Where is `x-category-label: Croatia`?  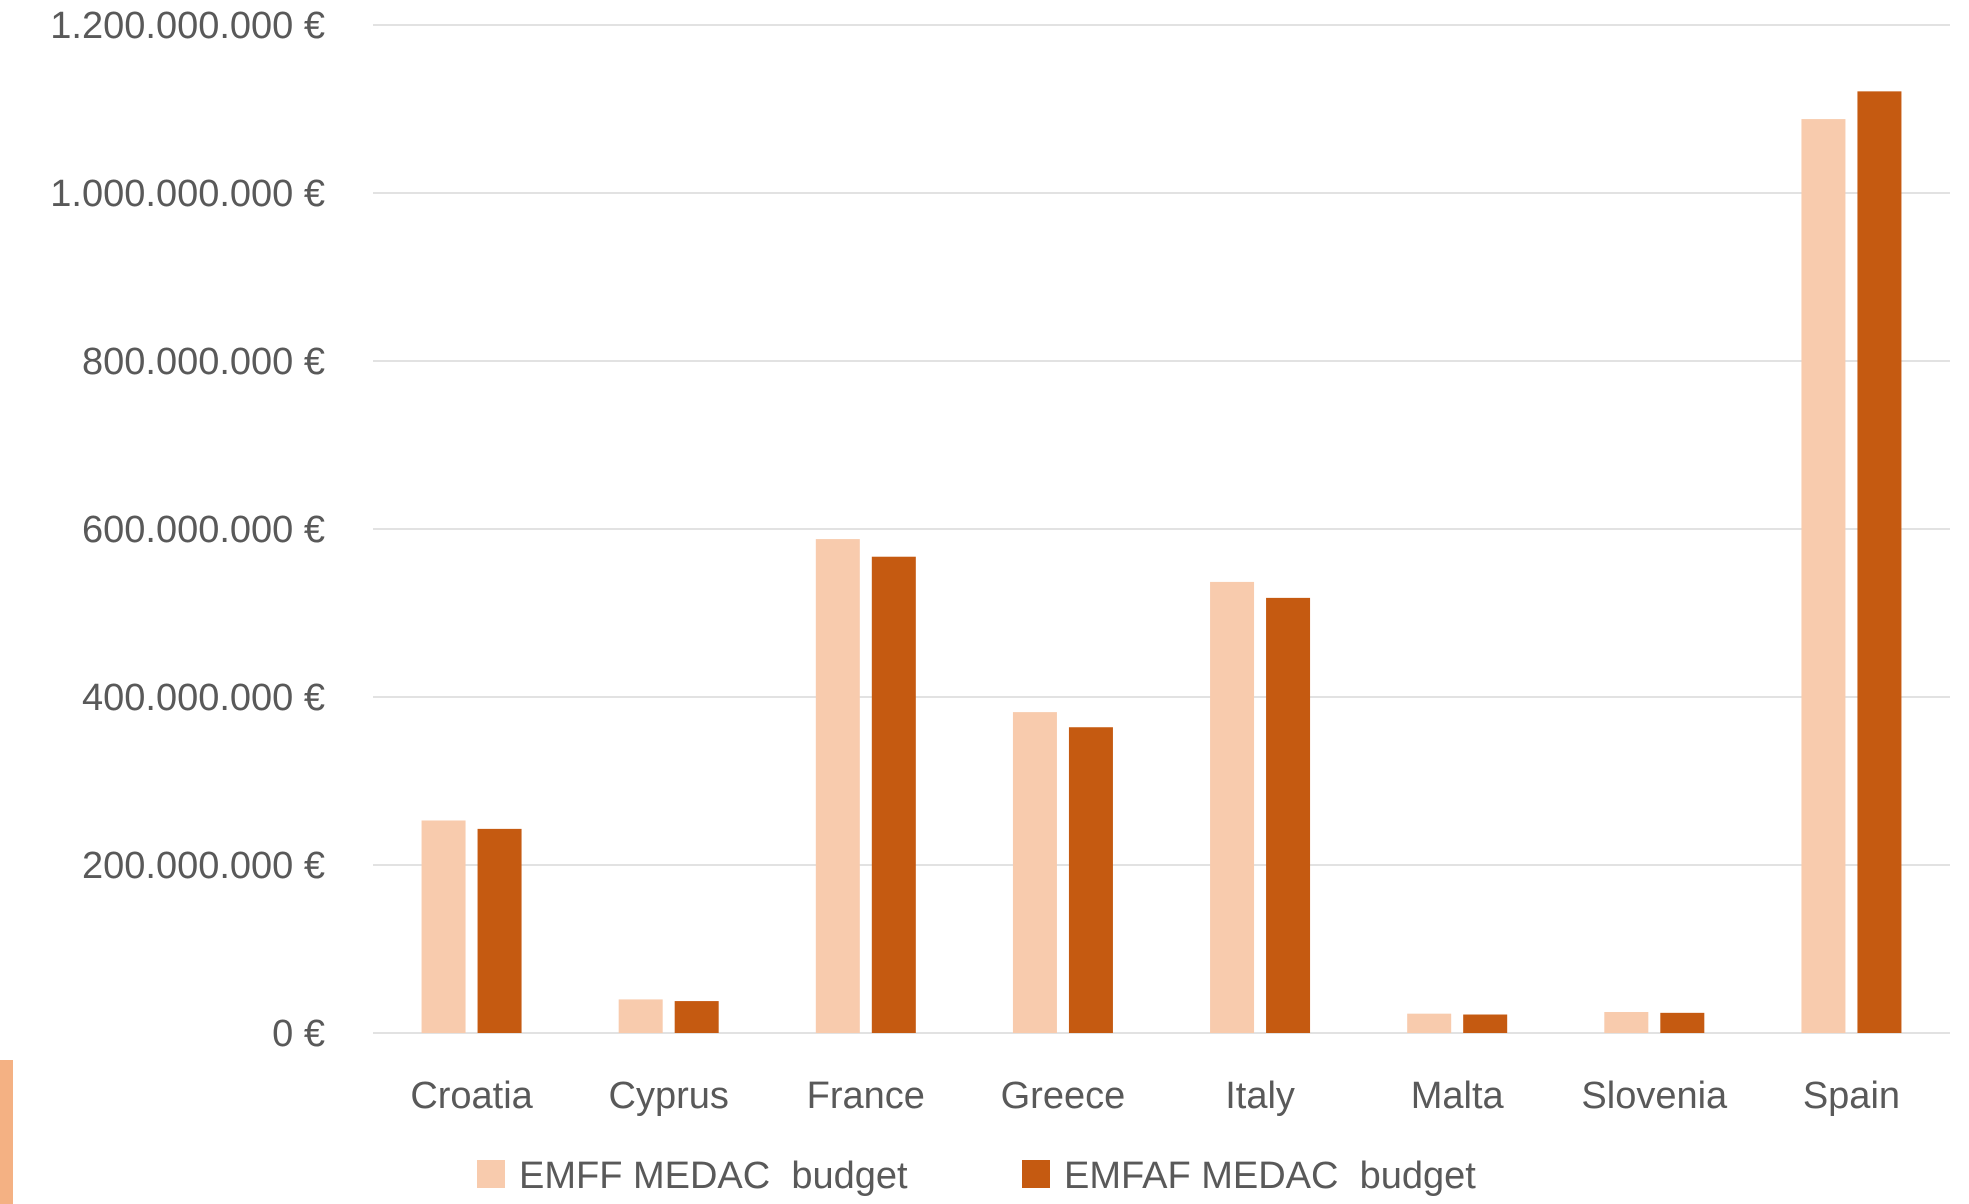 x-category-label: Croatia is located at coordinates (471, 1096).